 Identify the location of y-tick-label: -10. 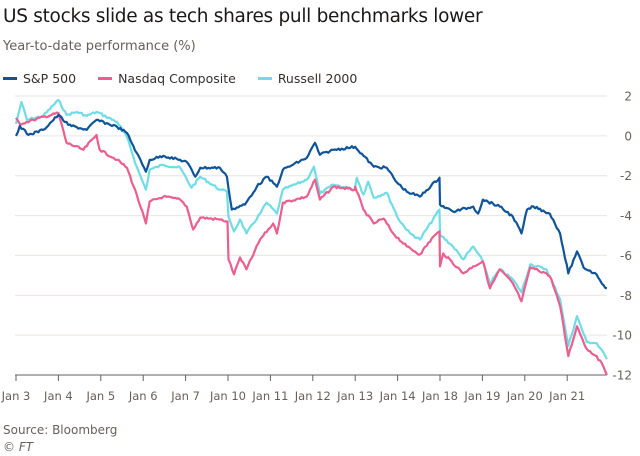
(622, 336).